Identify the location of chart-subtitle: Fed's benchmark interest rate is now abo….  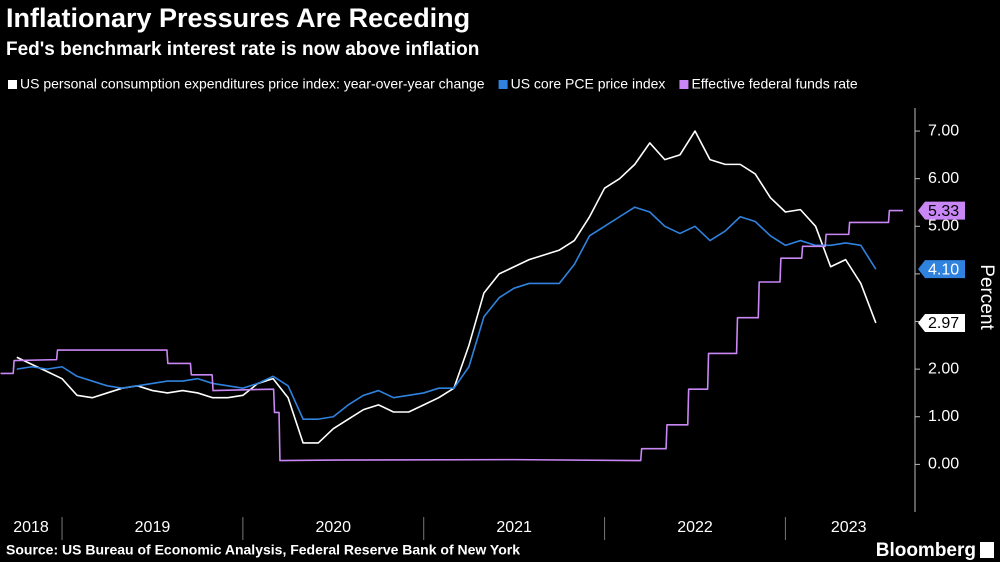
(242, 49).